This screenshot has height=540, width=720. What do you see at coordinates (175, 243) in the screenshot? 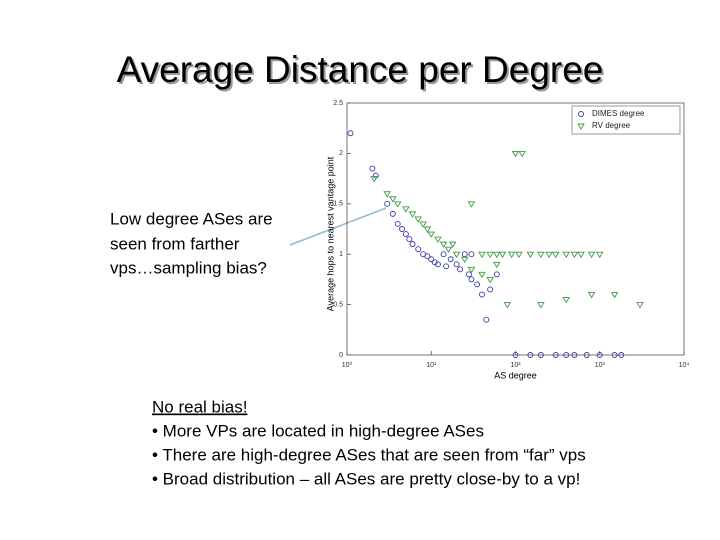
I see `callout-line: seen from farther` at bounding box center [175, 243].